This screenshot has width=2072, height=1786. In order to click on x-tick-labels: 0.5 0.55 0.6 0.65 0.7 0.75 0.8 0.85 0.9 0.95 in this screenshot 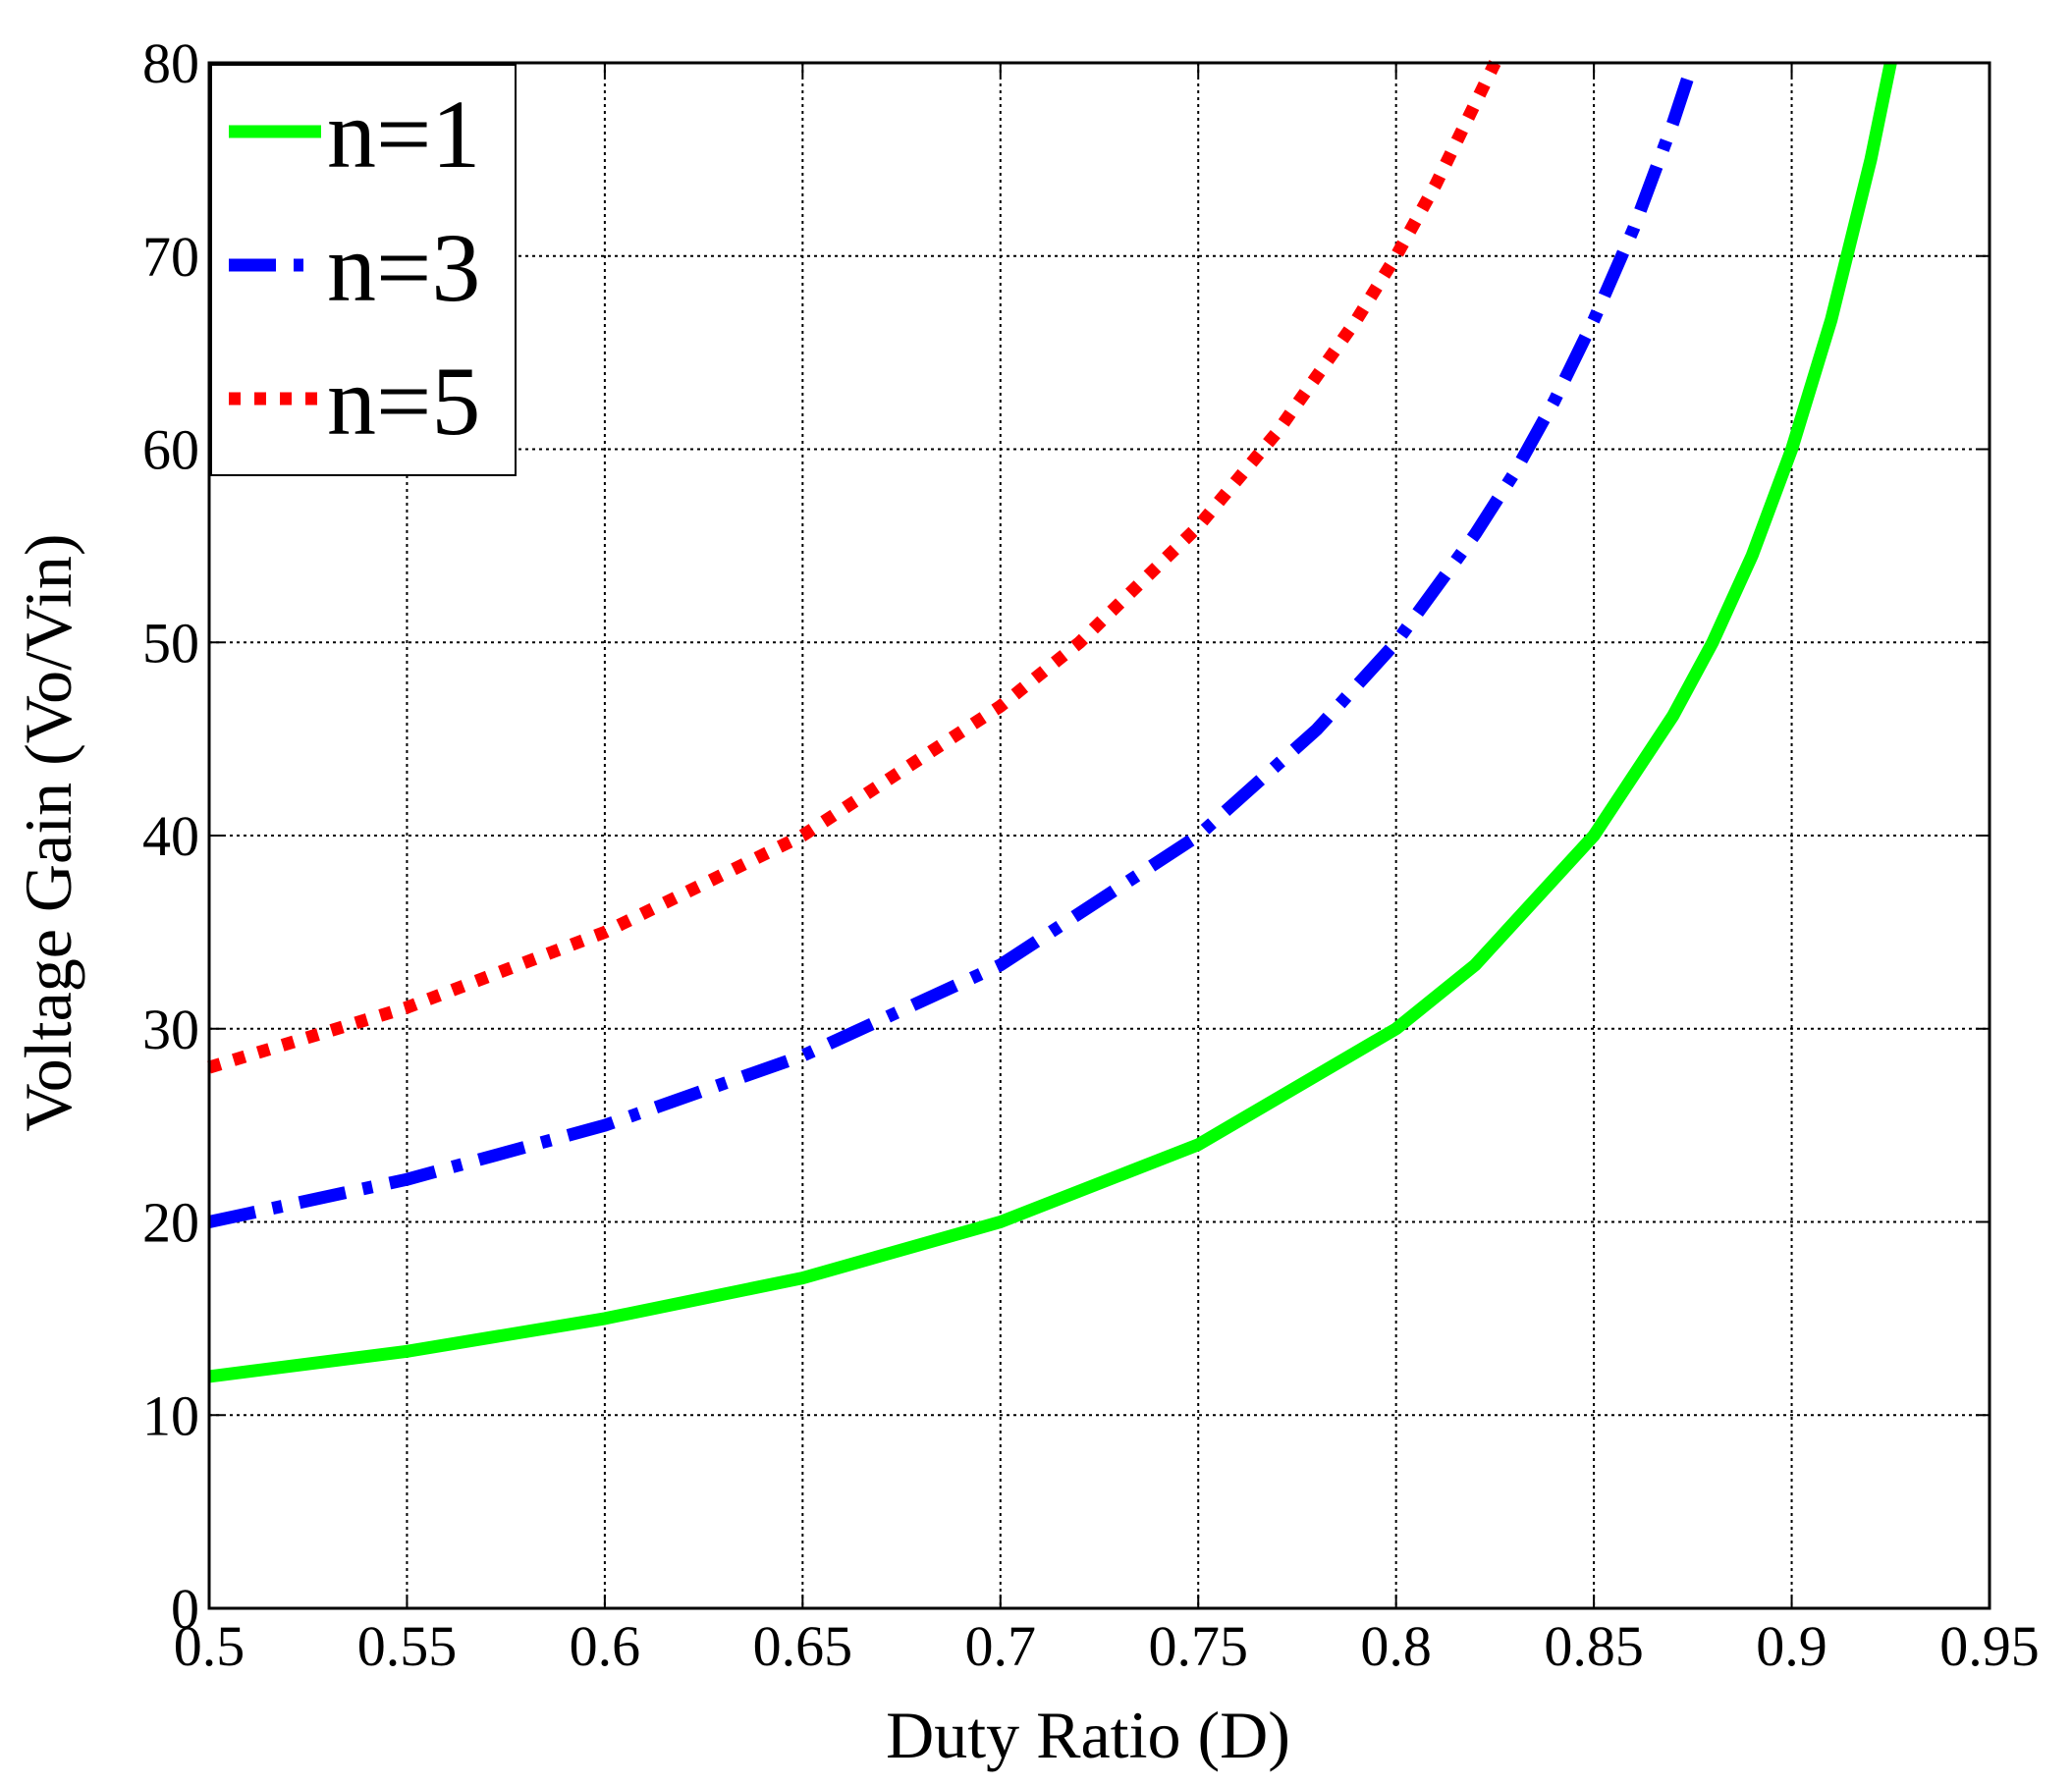, I will do `click(1107, 1646)`.